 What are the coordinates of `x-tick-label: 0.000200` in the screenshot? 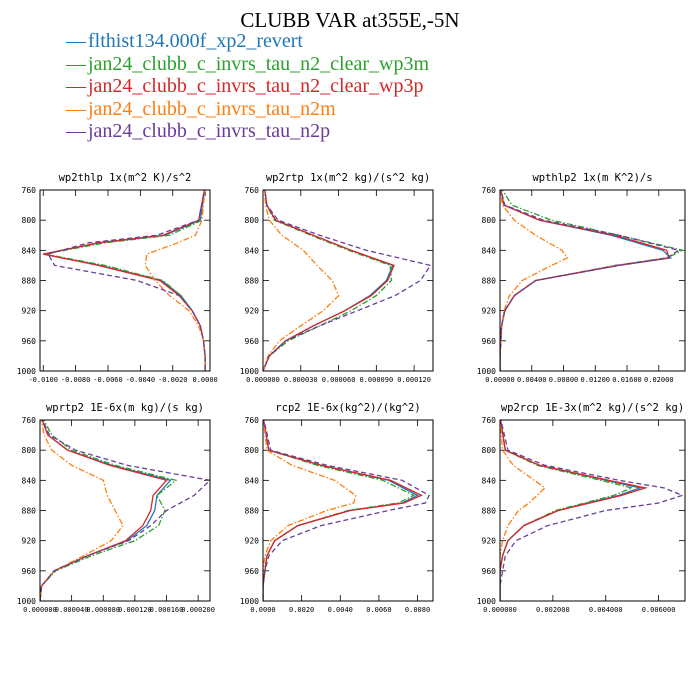 It's located at (198, 610).